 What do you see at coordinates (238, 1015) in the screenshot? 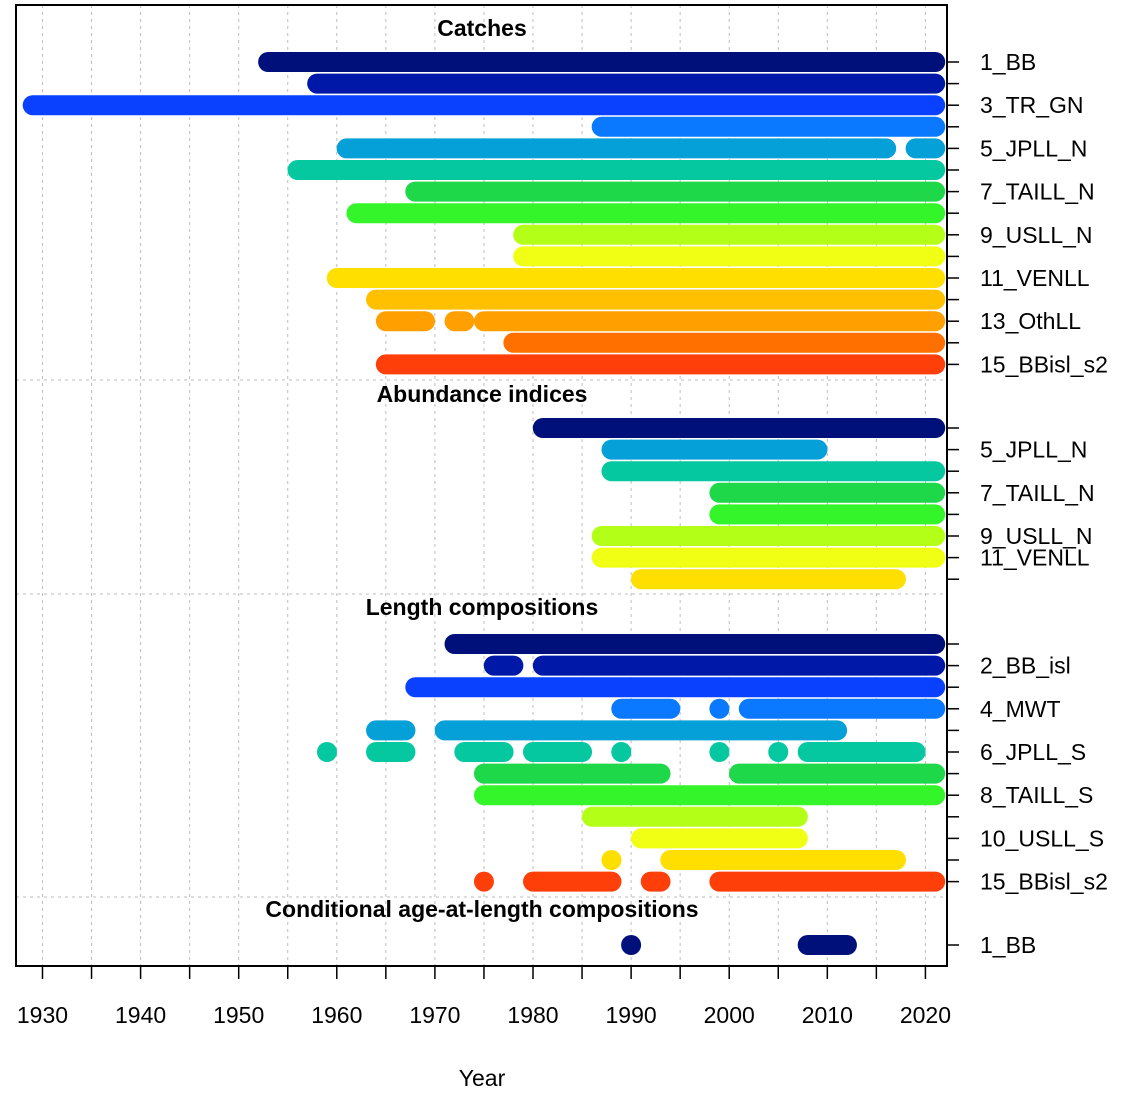
I see `x-tick-label: 1950` at bounding box center [238, 1015].